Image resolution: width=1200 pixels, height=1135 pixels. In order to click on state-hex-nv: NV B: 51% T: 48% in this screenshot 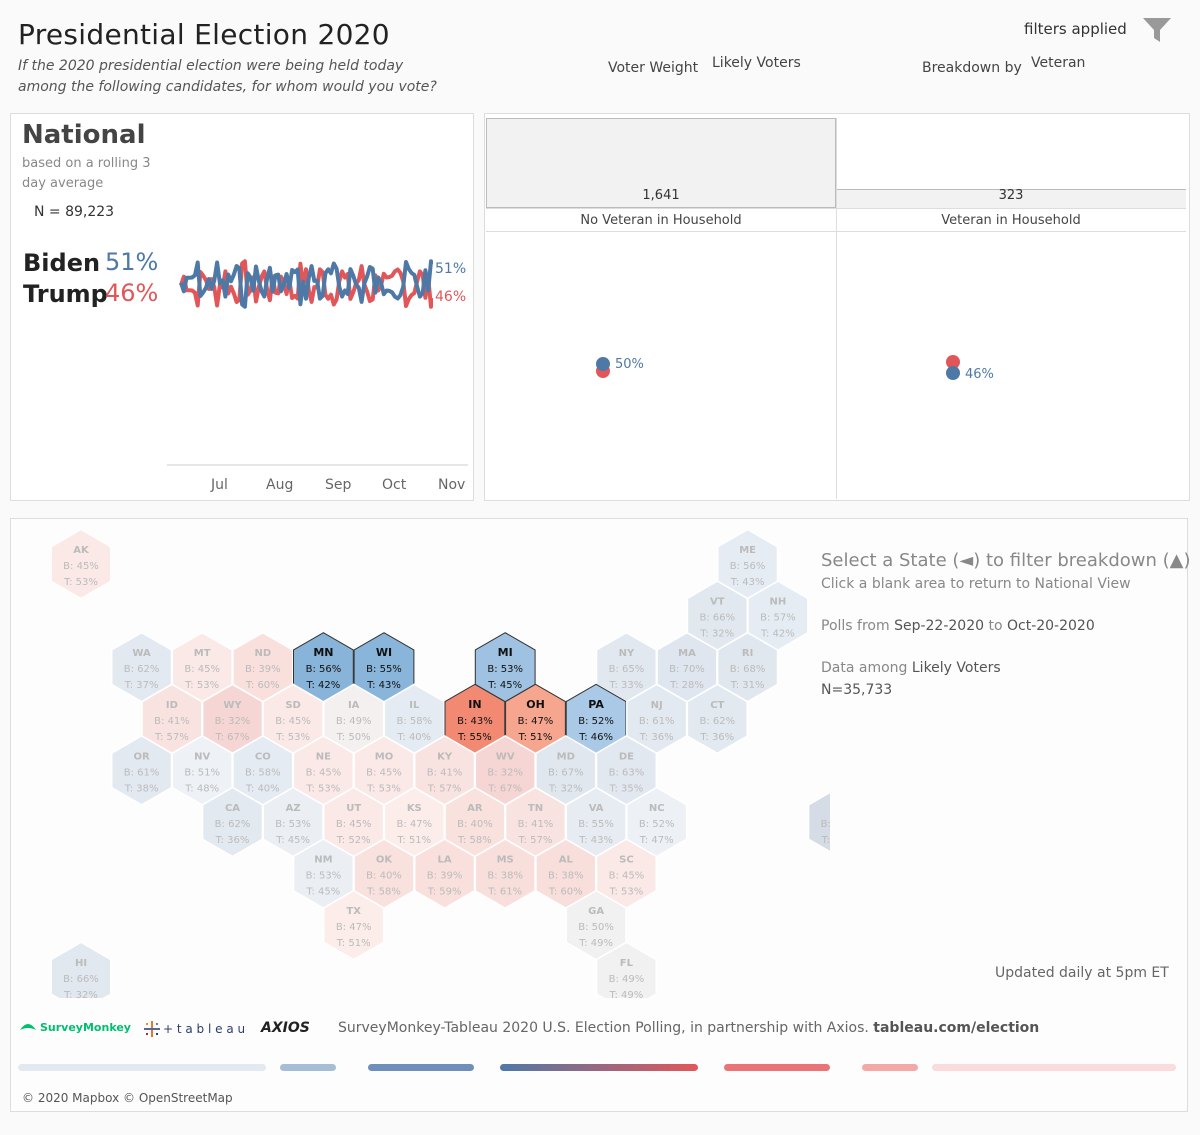, I will do `click(202, 770)`.